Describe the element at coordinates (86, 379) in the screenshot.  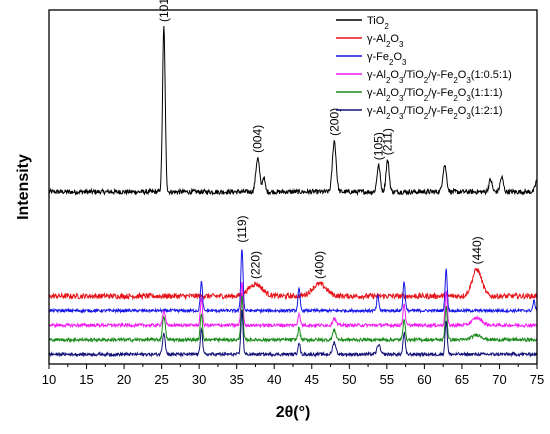
I see `x-tick-label: 15` at that location.